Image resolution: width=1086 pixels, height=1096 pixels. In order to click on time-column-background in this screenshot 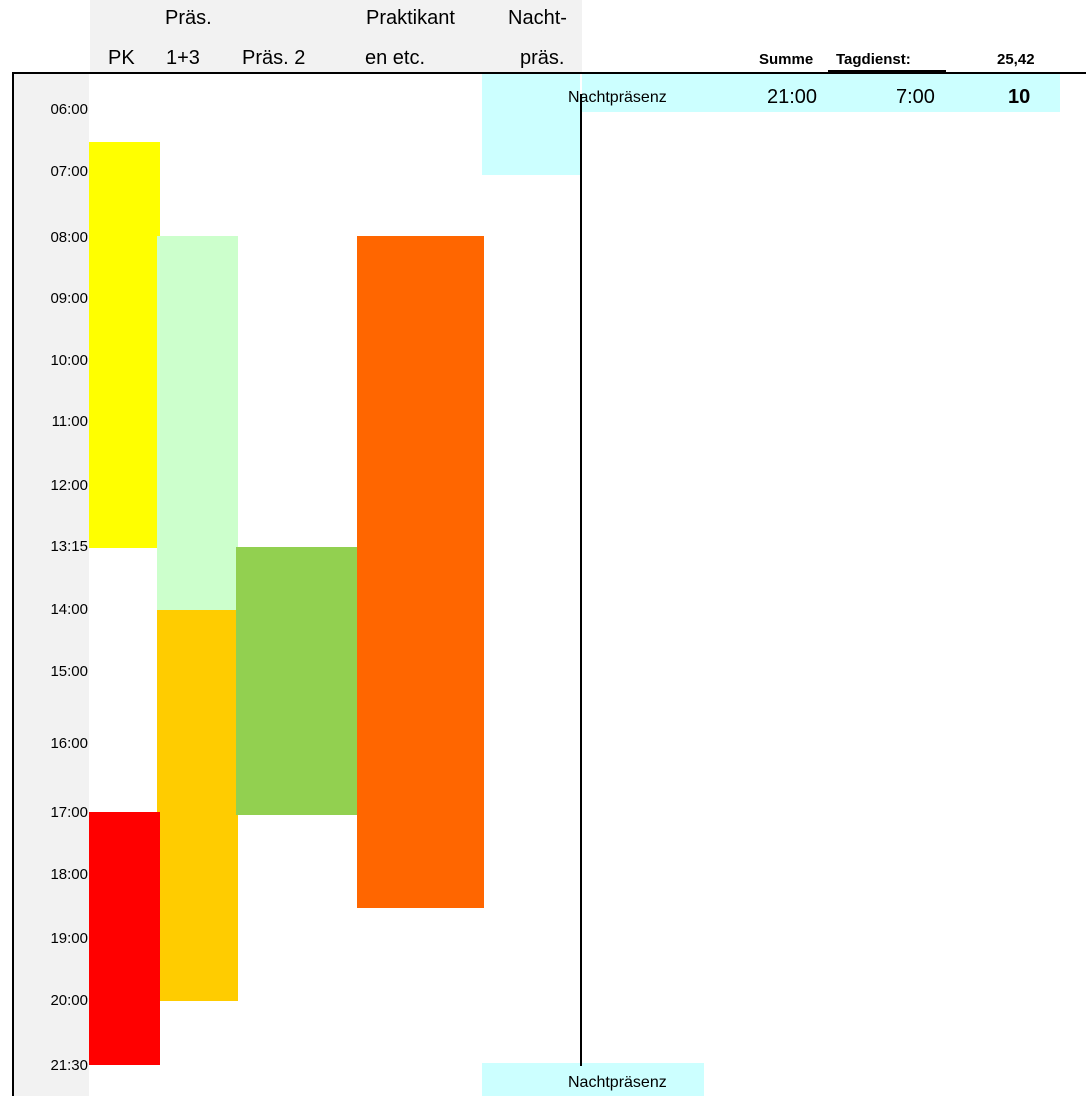, I will do `click(51, 584)`.